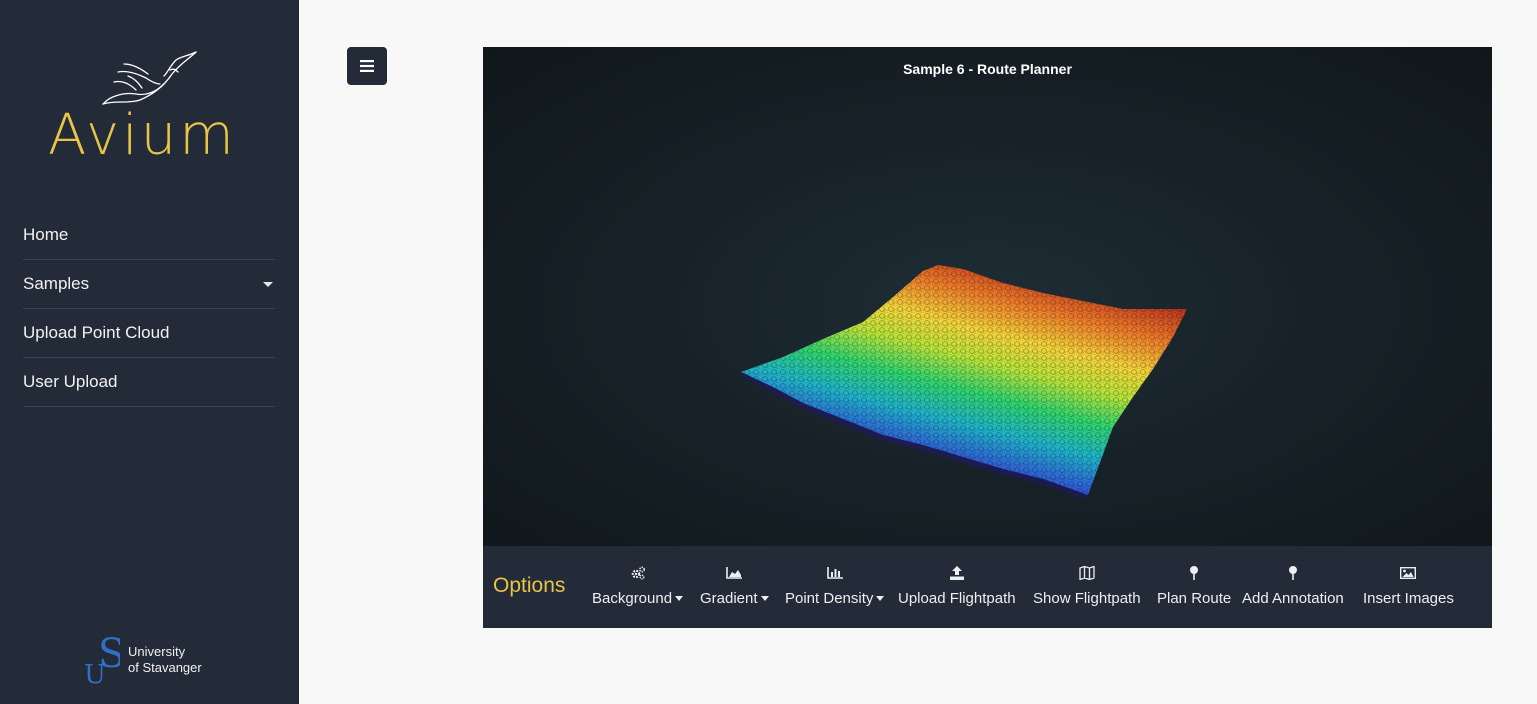  I want to click on background-dropdown-button: Background, so click(638, 585).